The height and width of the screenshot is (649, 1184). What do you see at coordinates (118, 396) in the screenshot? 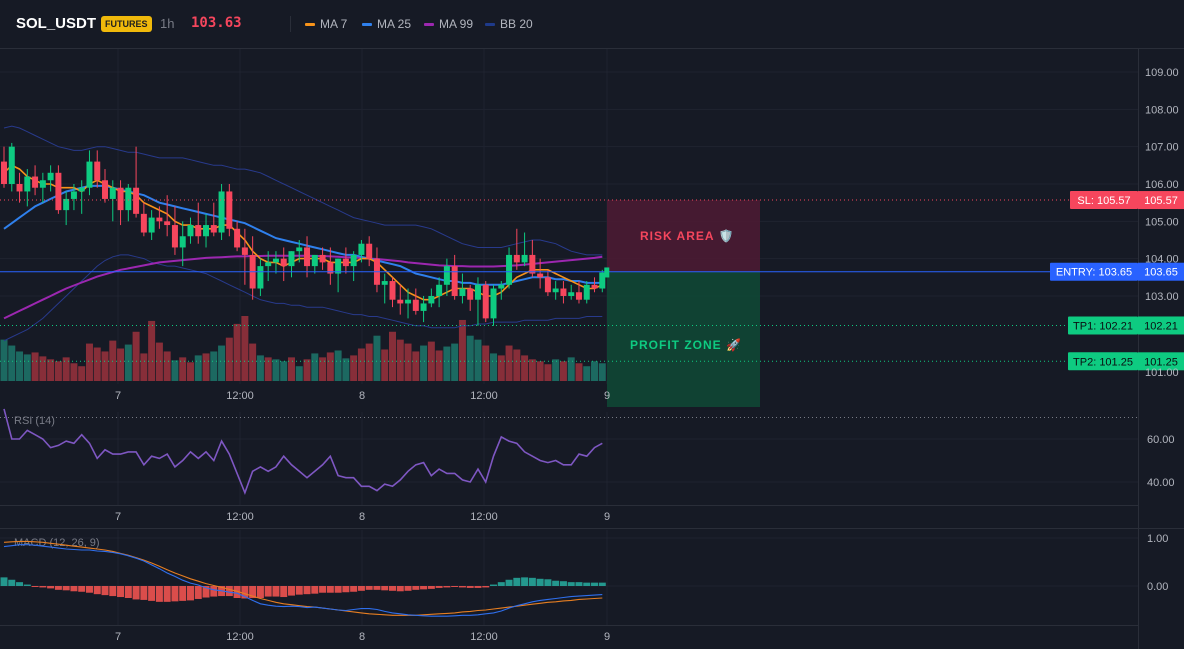
I see `time-tick-label: 7` at bounding box center [118, 396].